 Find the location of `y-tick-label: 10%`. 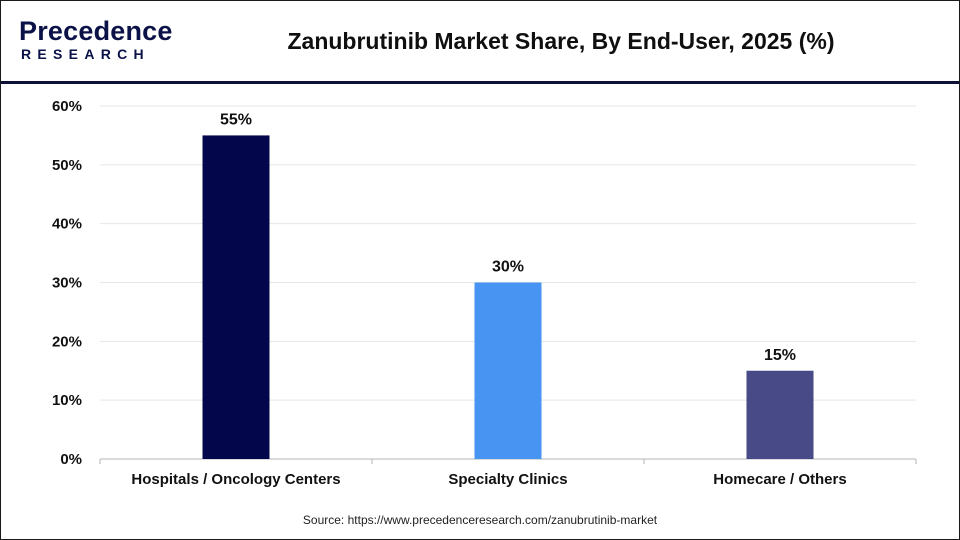

y-tick-label: 10% is located at coordinates (67, 400).